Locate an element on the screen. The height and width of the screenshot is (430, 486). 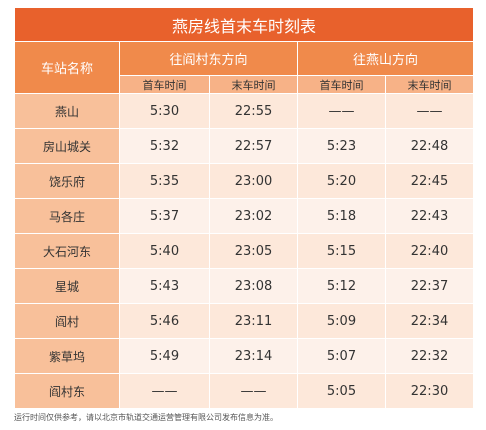
dir2-last-time: 22:40 is located at coordinates (429, 251).